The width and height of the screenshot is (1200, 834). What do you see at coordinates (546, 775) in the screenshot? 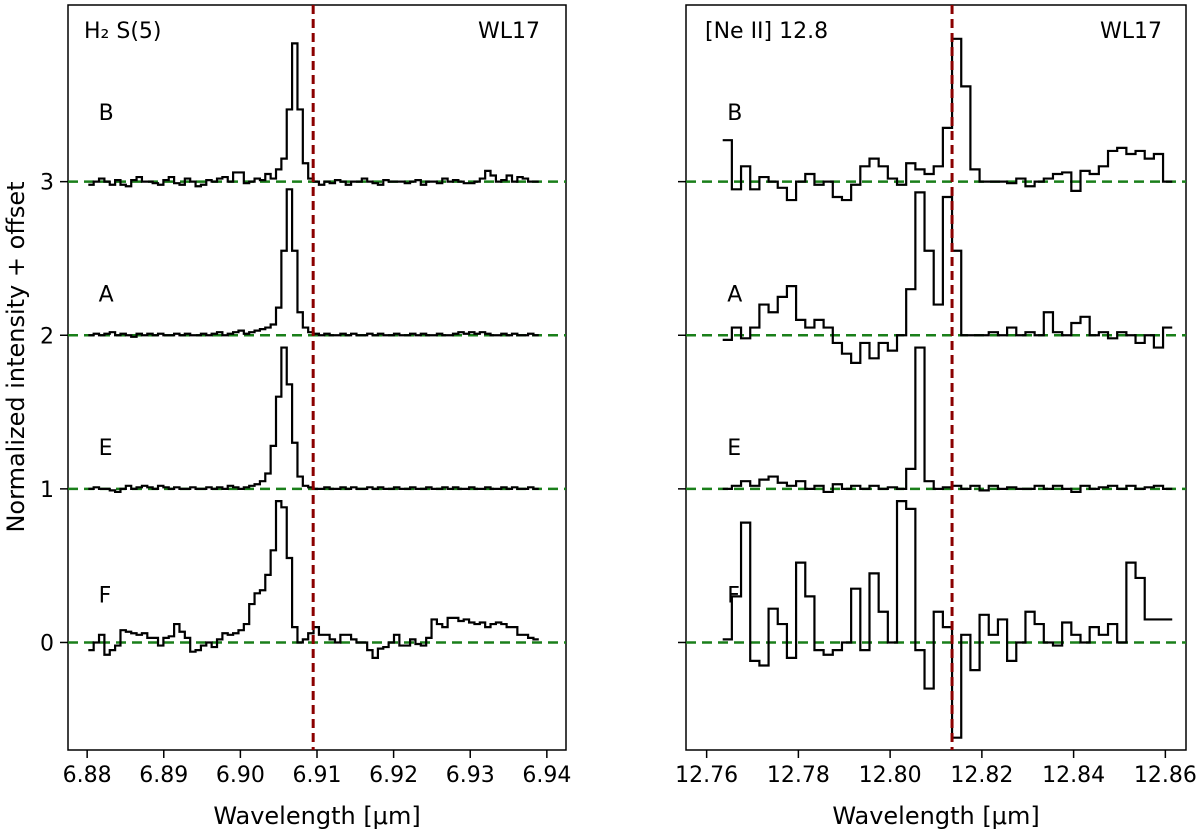
I see `x-tick-label: 6.94` at bounding box center [546, 775].